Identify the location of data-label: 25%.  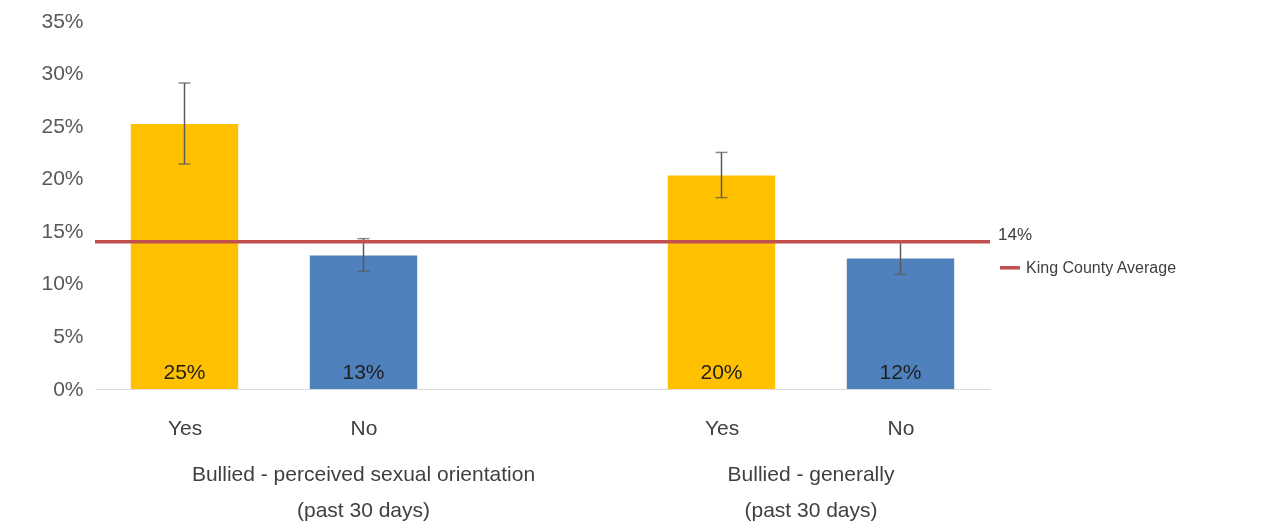
(184, 371).